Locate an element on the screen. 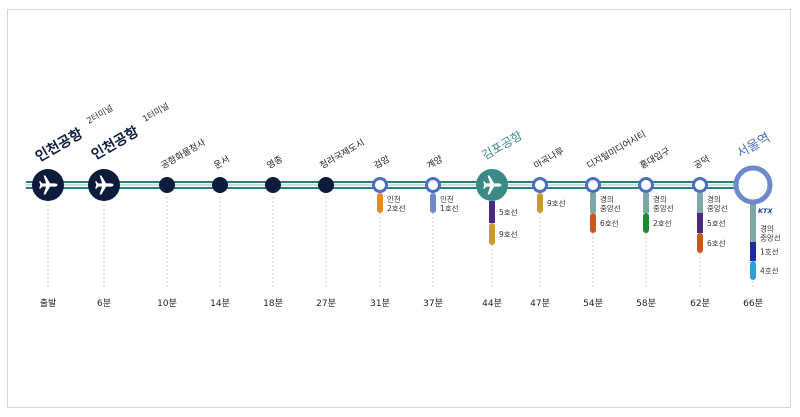  travel-time-label: 18분 is located at coordinates (273, 303).